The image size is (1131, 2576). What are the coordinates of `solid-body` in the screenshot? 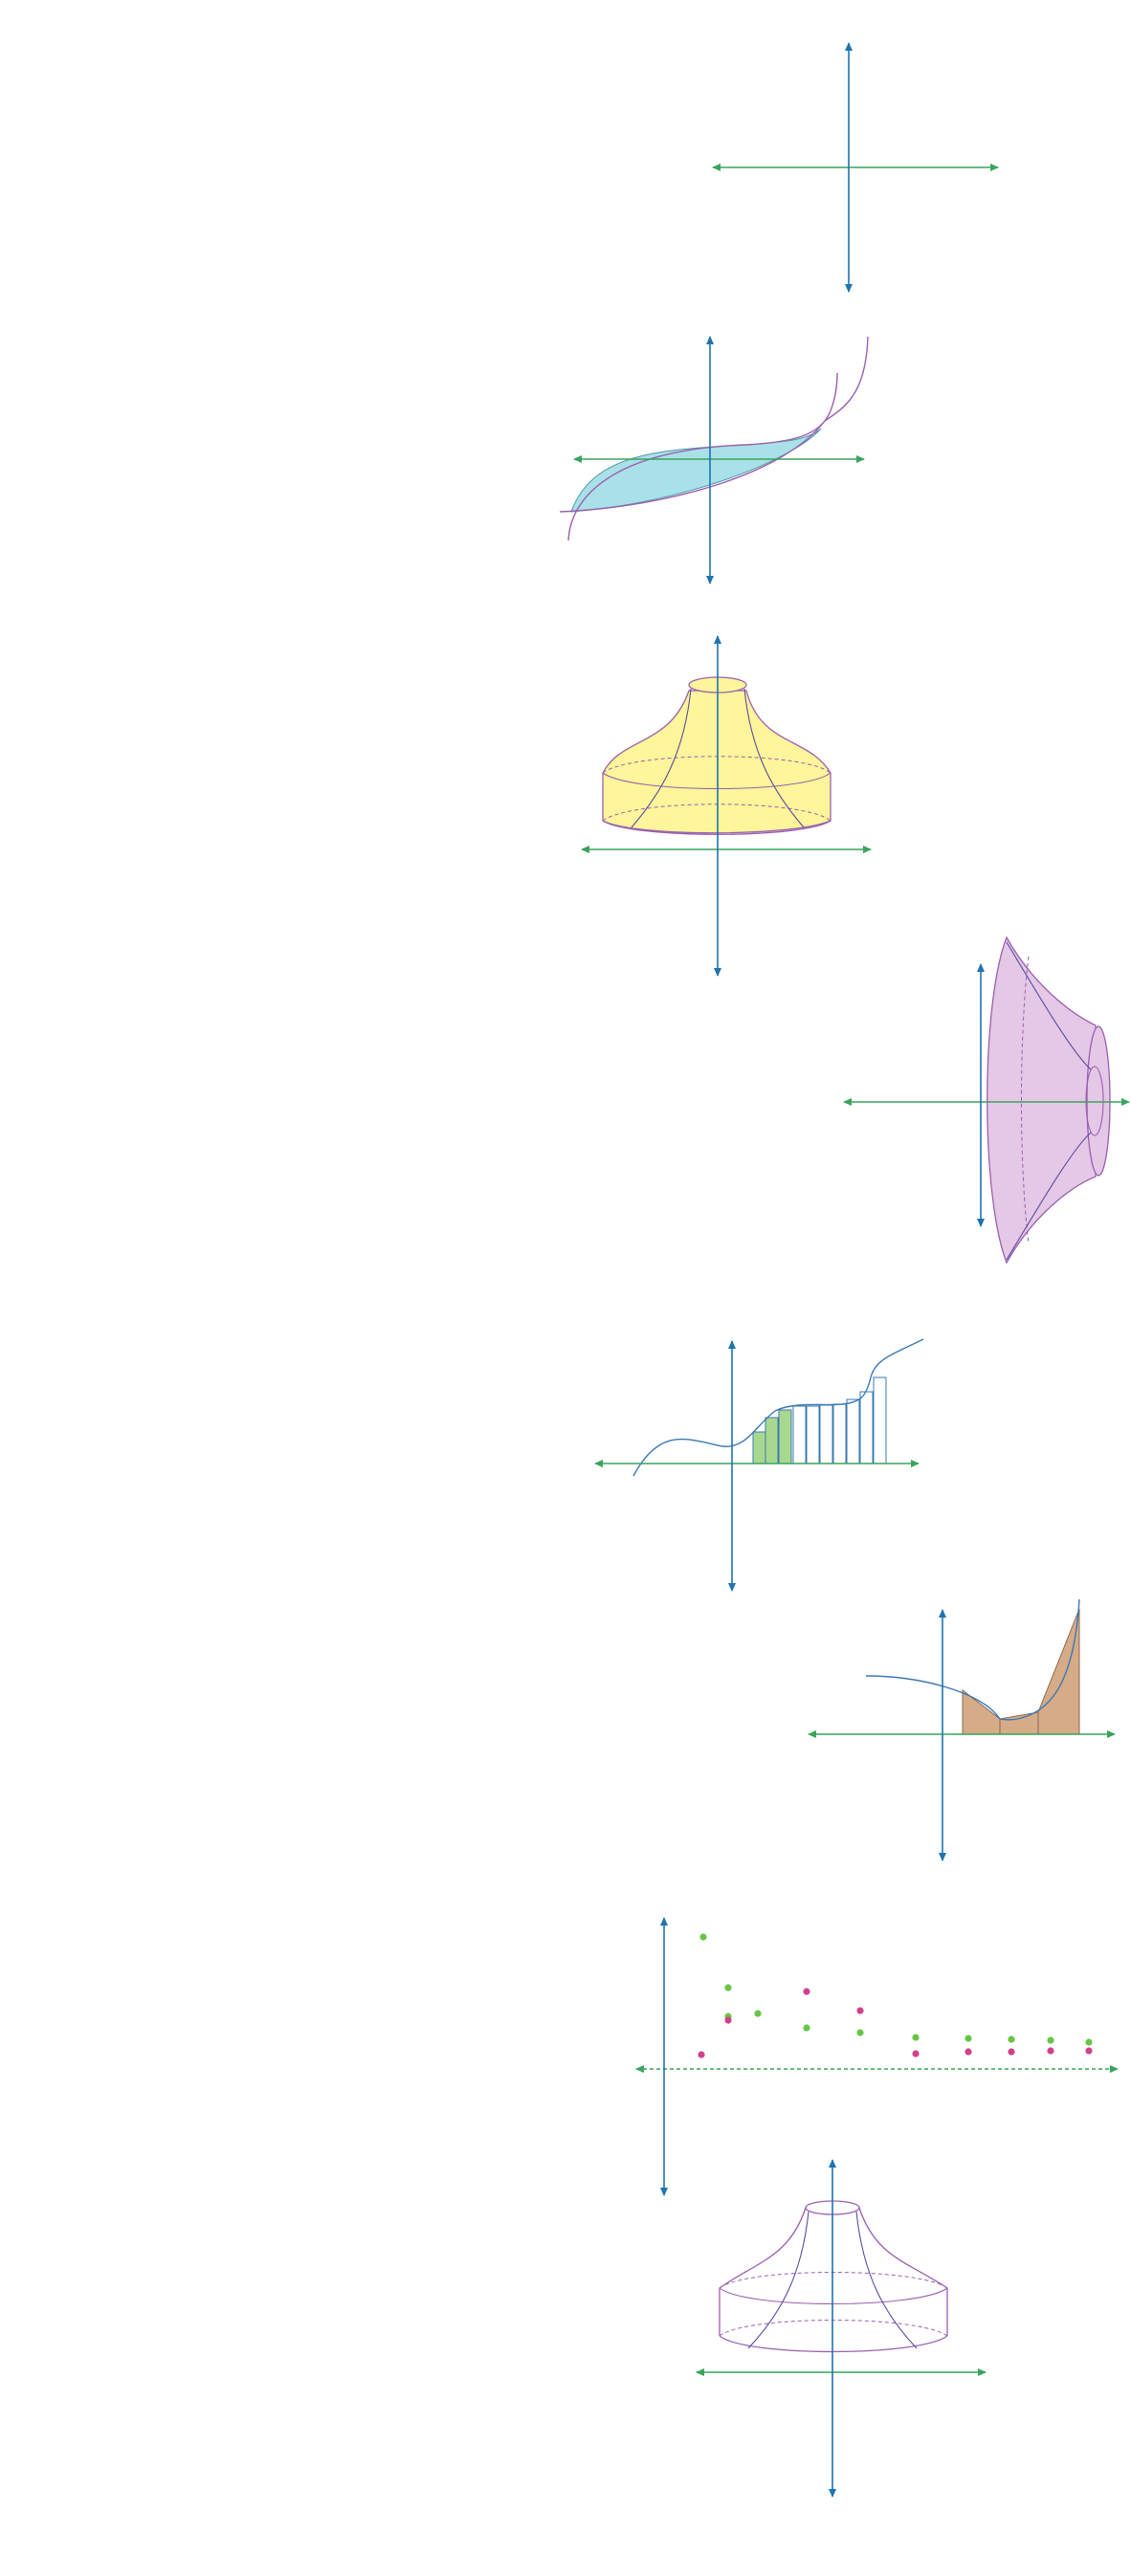 It's located at (1042, 1100).